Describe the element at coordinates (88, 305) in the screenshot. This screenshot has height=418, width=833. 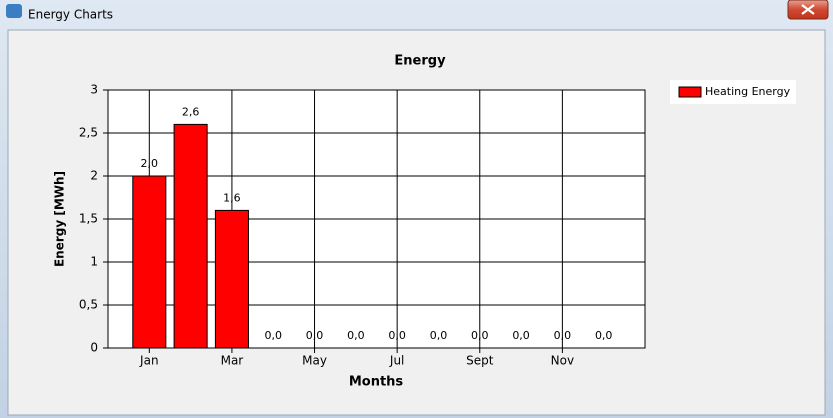
I see `y-tick-label: 0,5` at that location.